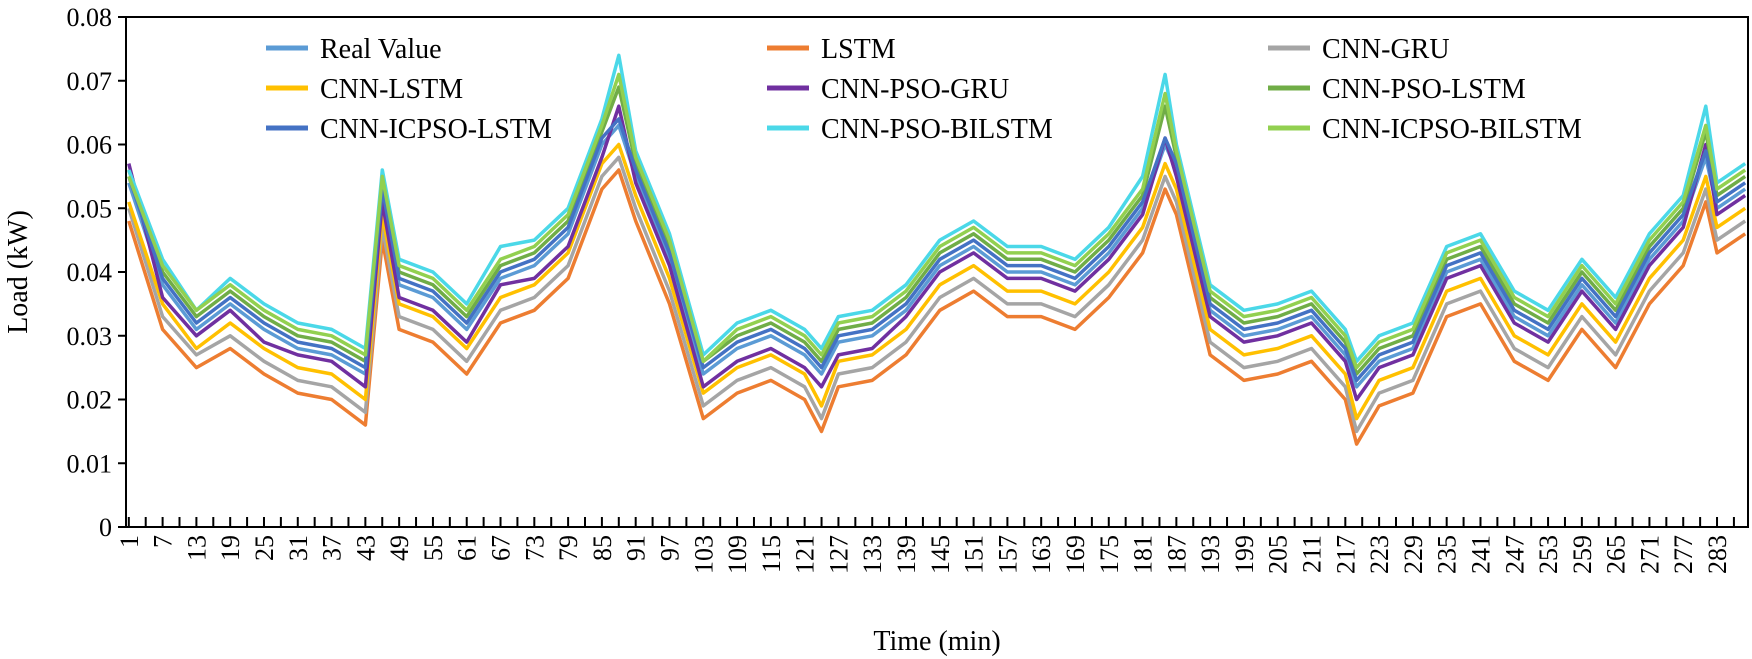 This screenshot has width=1752, height=659. What do you see at coordinates (1345, 554) in the screenshot?
I see `x-tick-label: 217` at bounding box center [1345, 554].